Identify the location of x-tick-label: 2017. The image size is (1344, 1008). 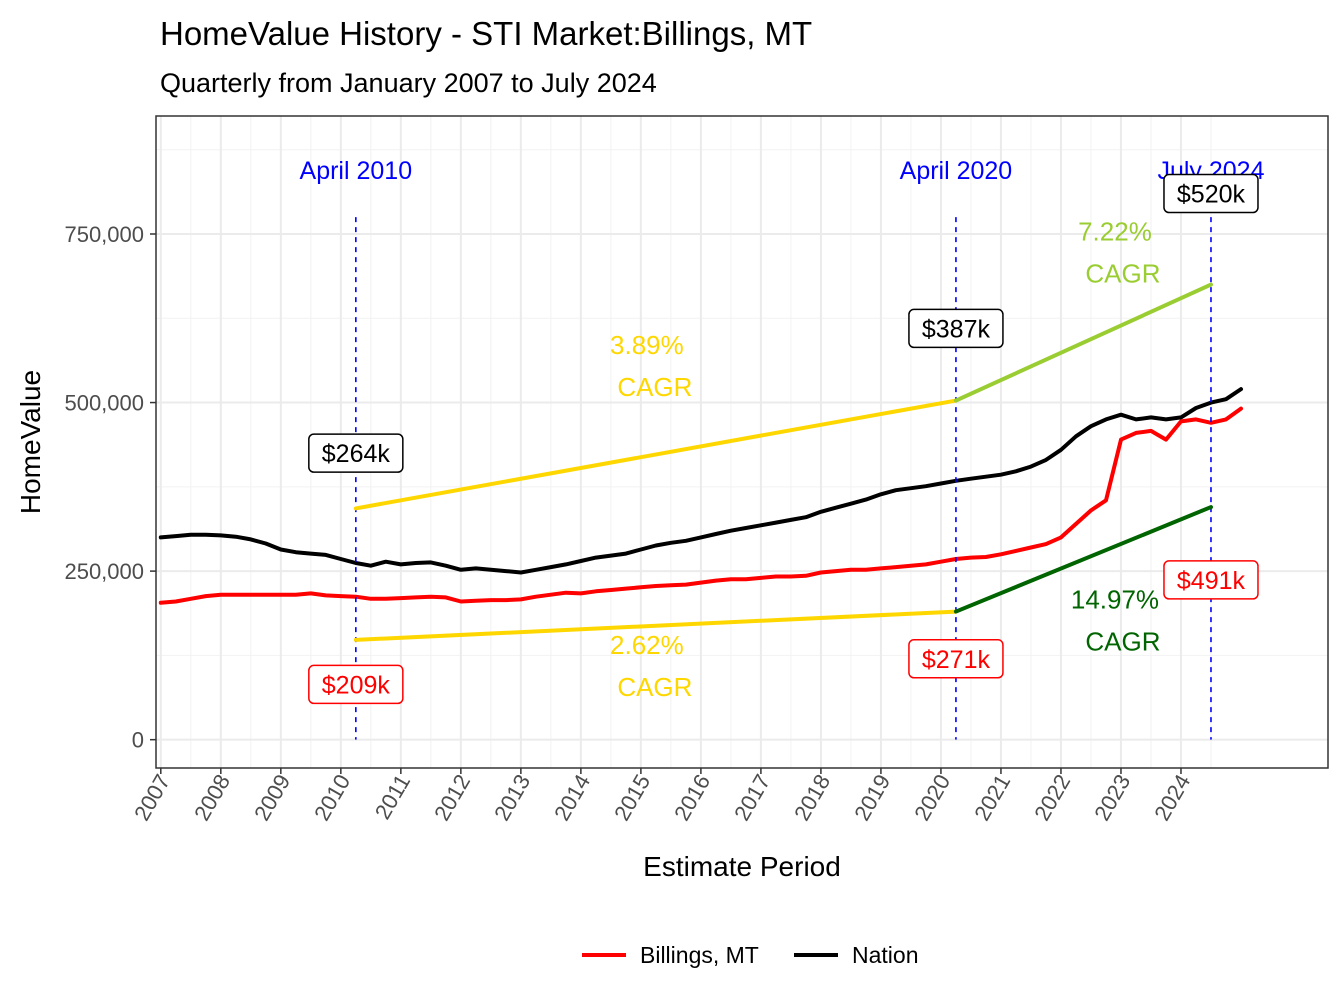
(752, 797).